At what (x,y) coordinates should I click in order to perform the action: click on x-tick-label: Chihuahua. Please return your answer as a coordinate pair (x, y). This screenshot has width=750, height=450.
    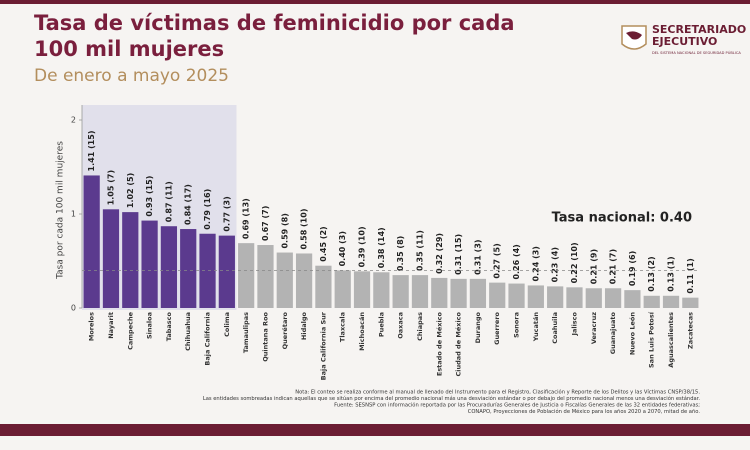
    Looking at the image, I should click on (188, 331).